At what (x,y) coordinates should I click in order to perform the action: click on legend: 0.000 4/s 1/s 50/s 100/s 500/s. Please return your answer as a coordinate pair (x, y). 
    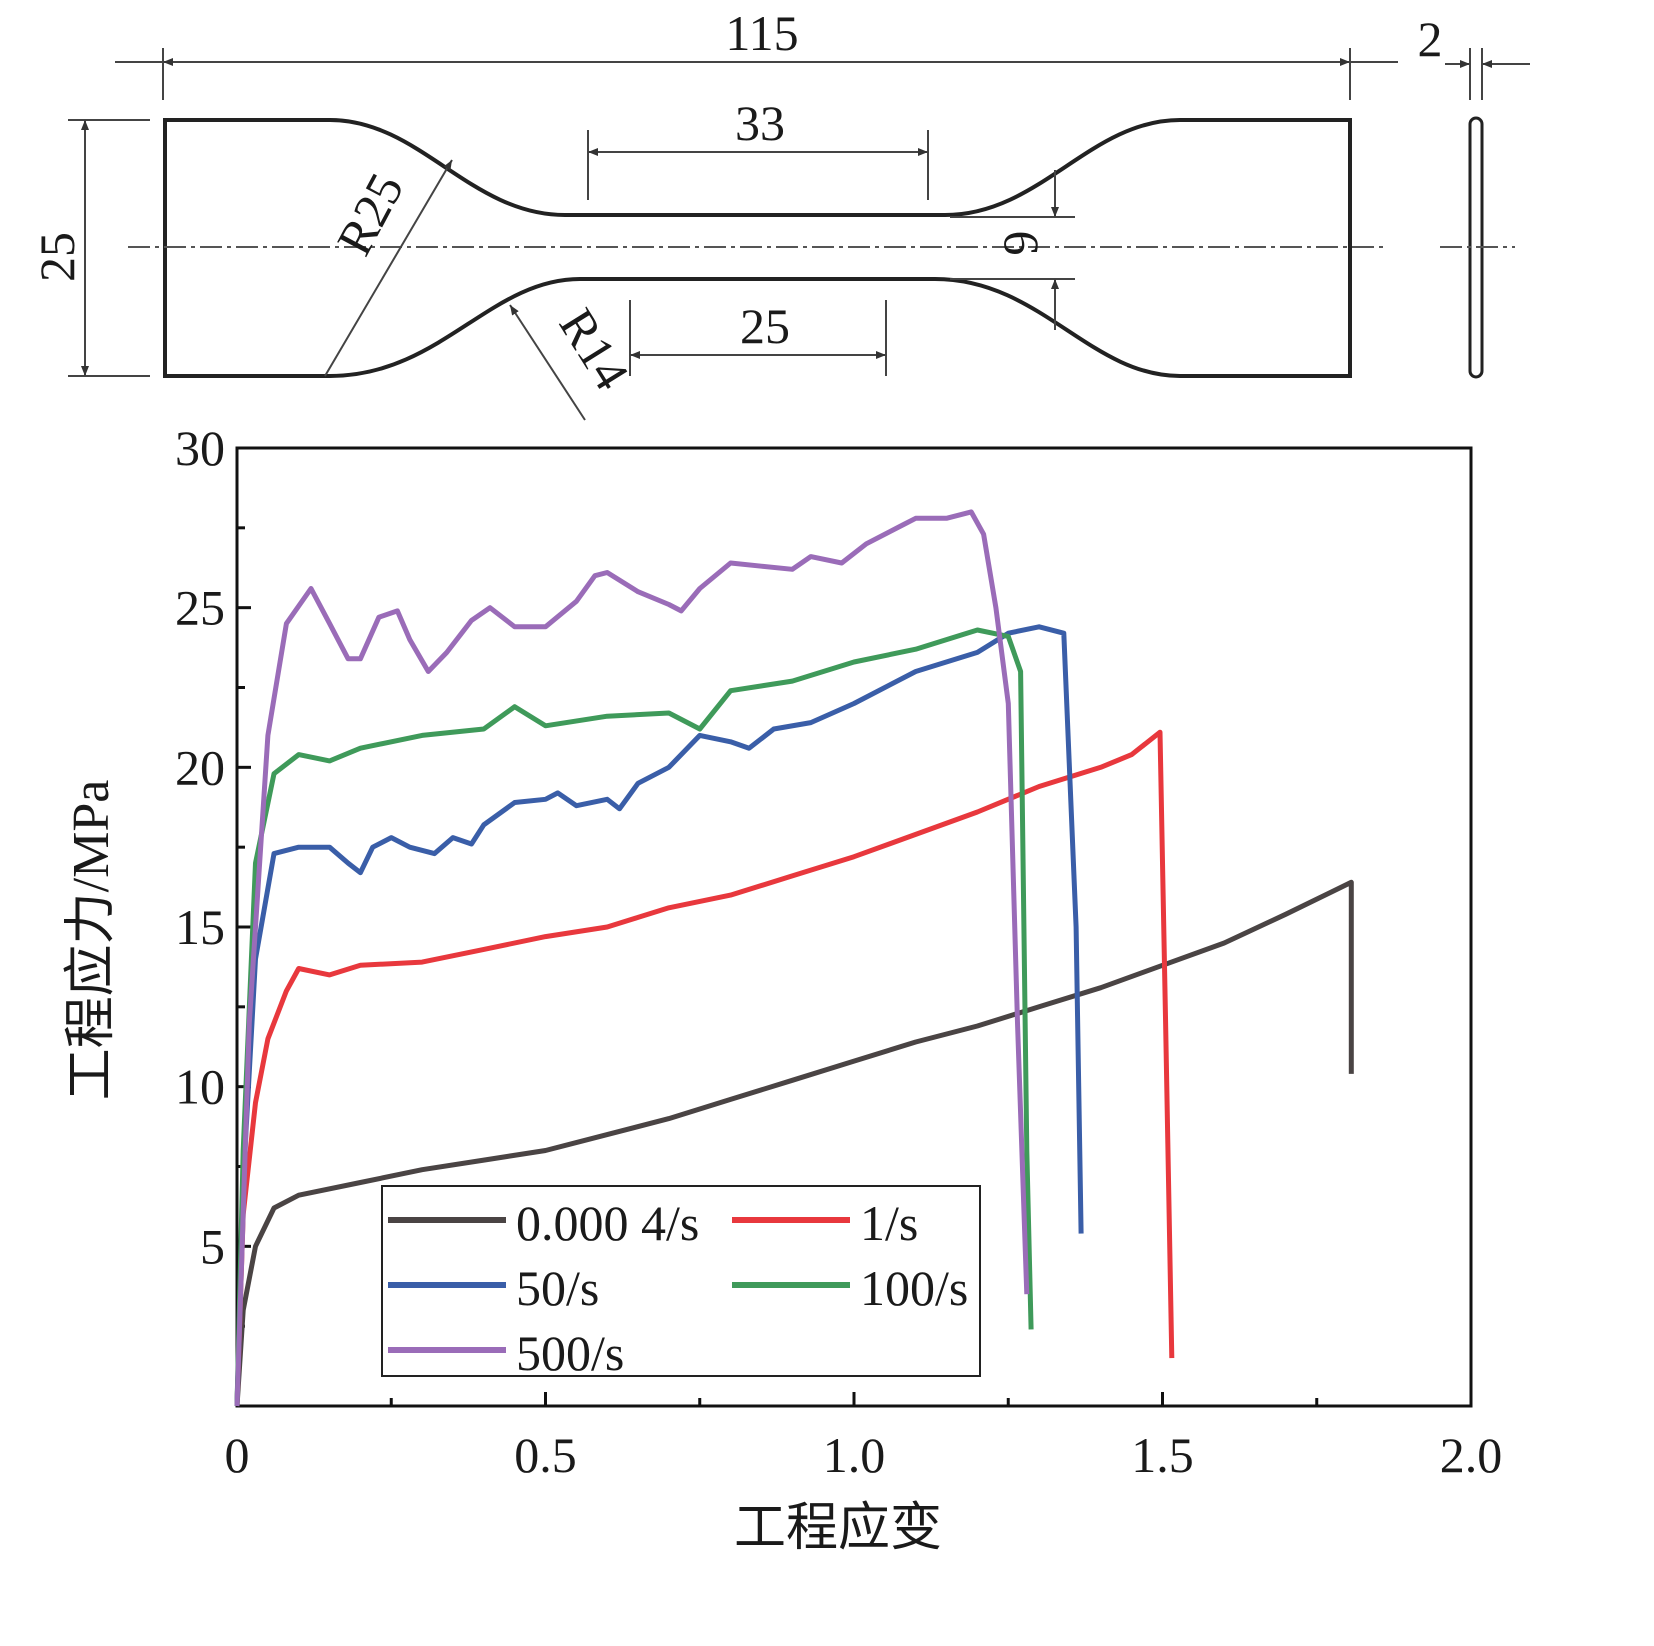
    Looking at the image, I should click on (681, 1283).